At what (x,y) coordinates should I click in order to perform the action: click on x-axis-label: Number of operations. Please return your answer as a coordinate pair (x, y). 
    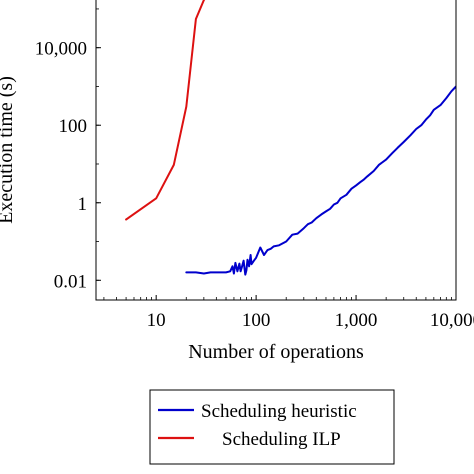
    Looking at the image, I should click on (276, 352).